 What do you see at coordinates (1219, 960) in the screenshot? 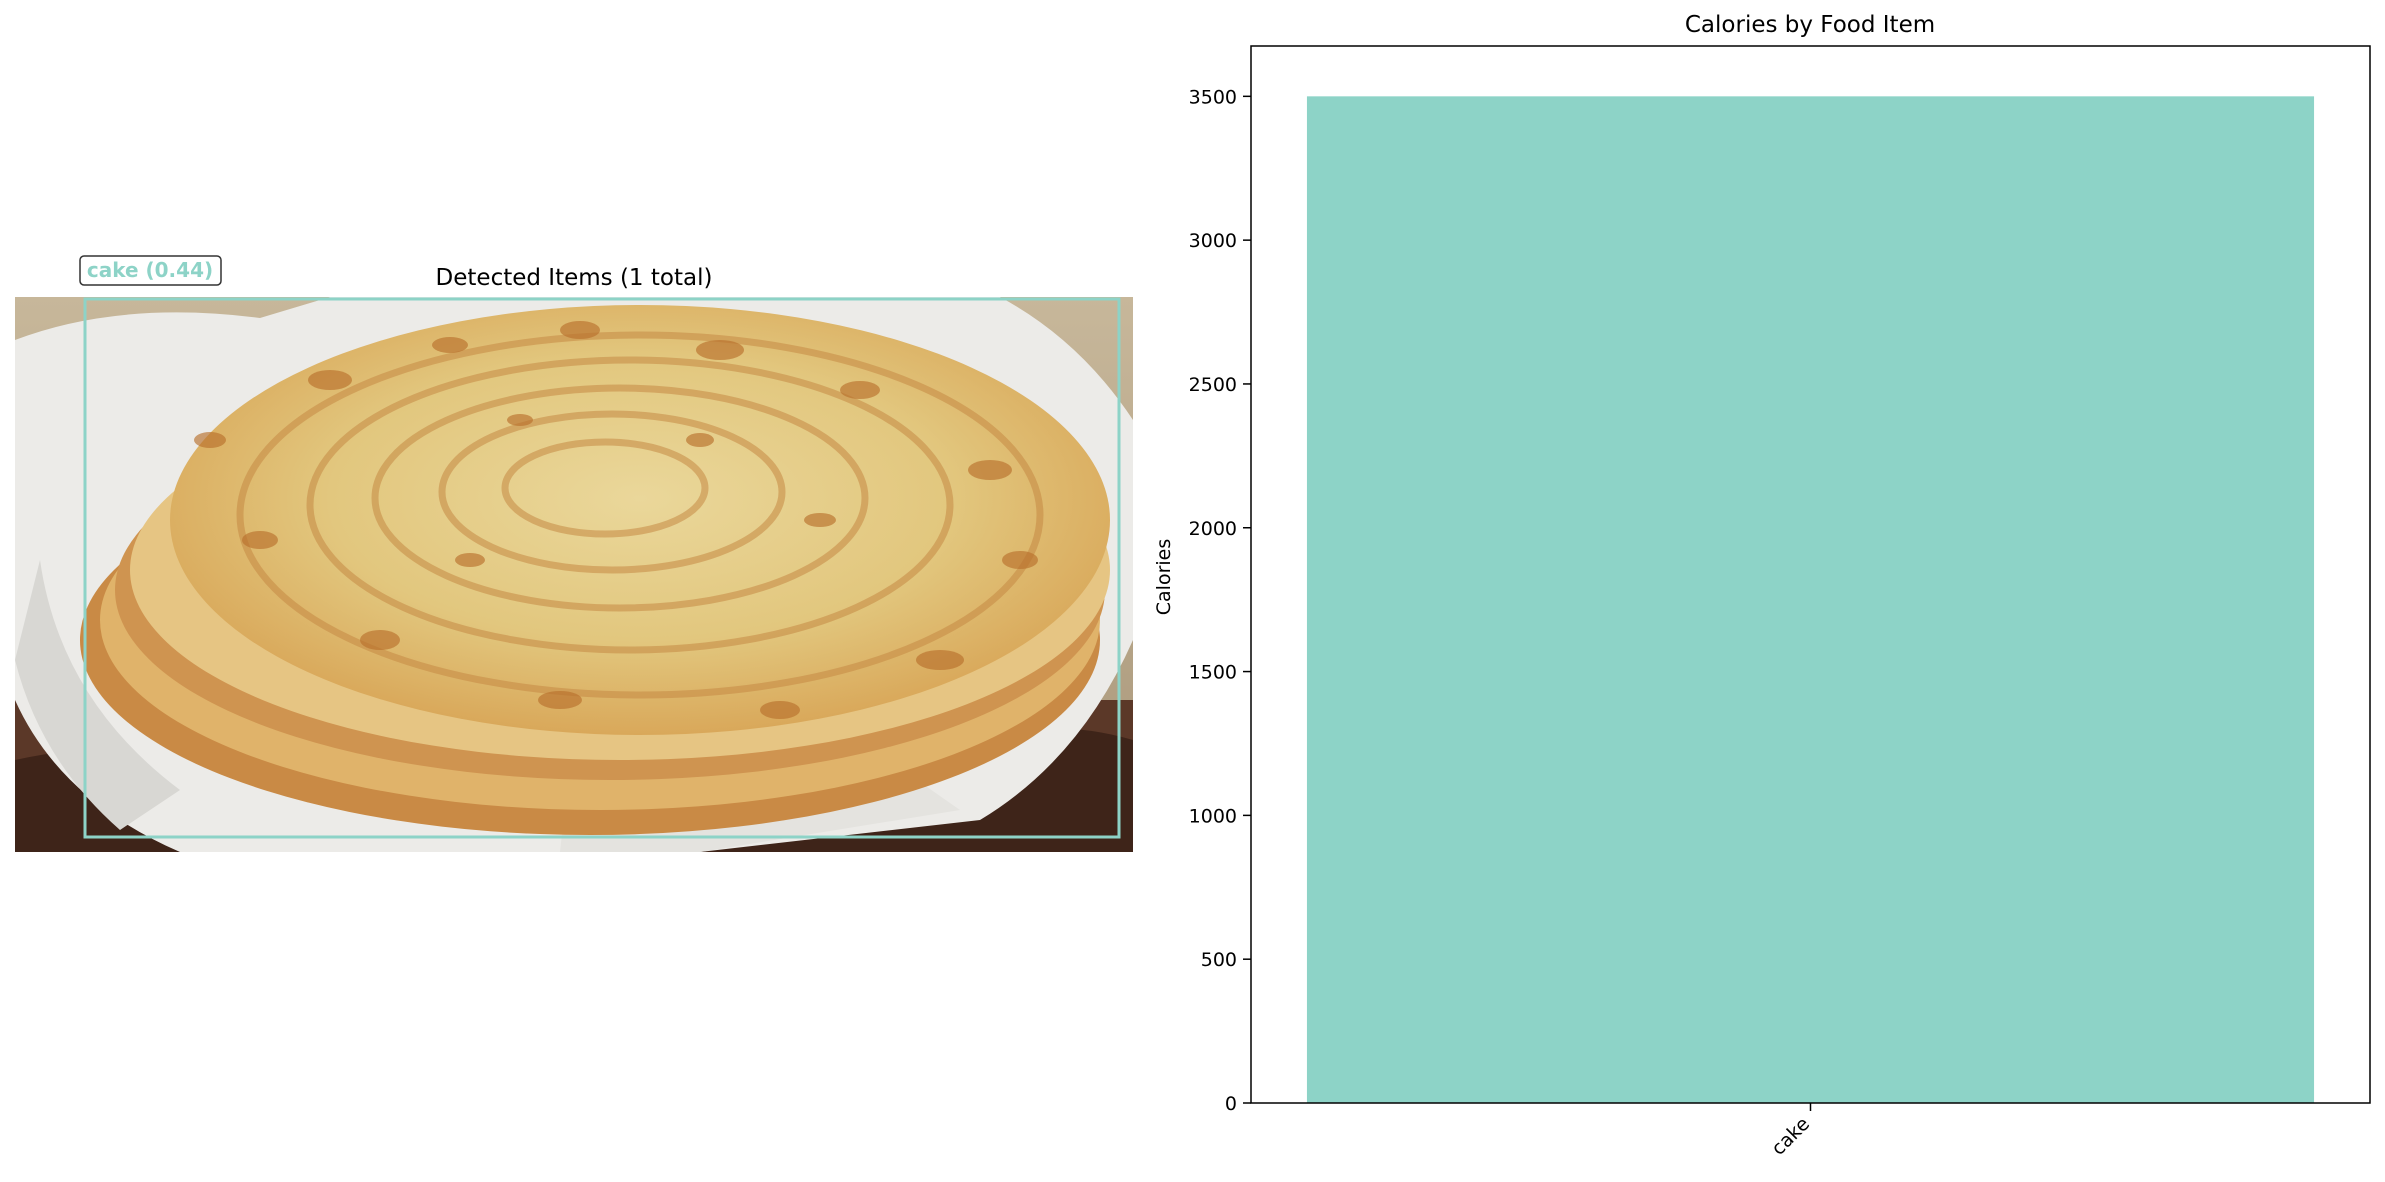
I see `y-tick-label: 500` at bounding box center [1219, 960].